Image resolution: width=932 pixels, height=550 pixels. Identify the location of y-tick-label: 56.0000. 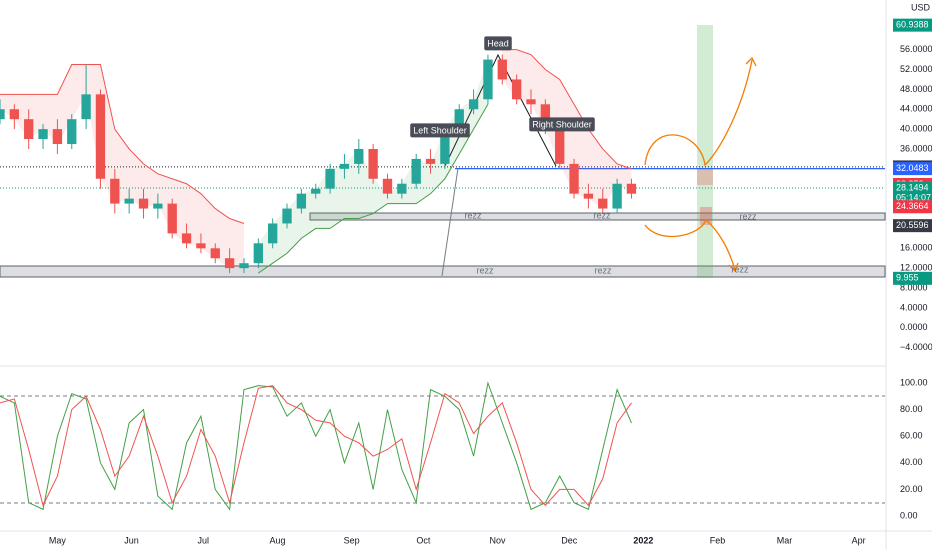
(916, 49).